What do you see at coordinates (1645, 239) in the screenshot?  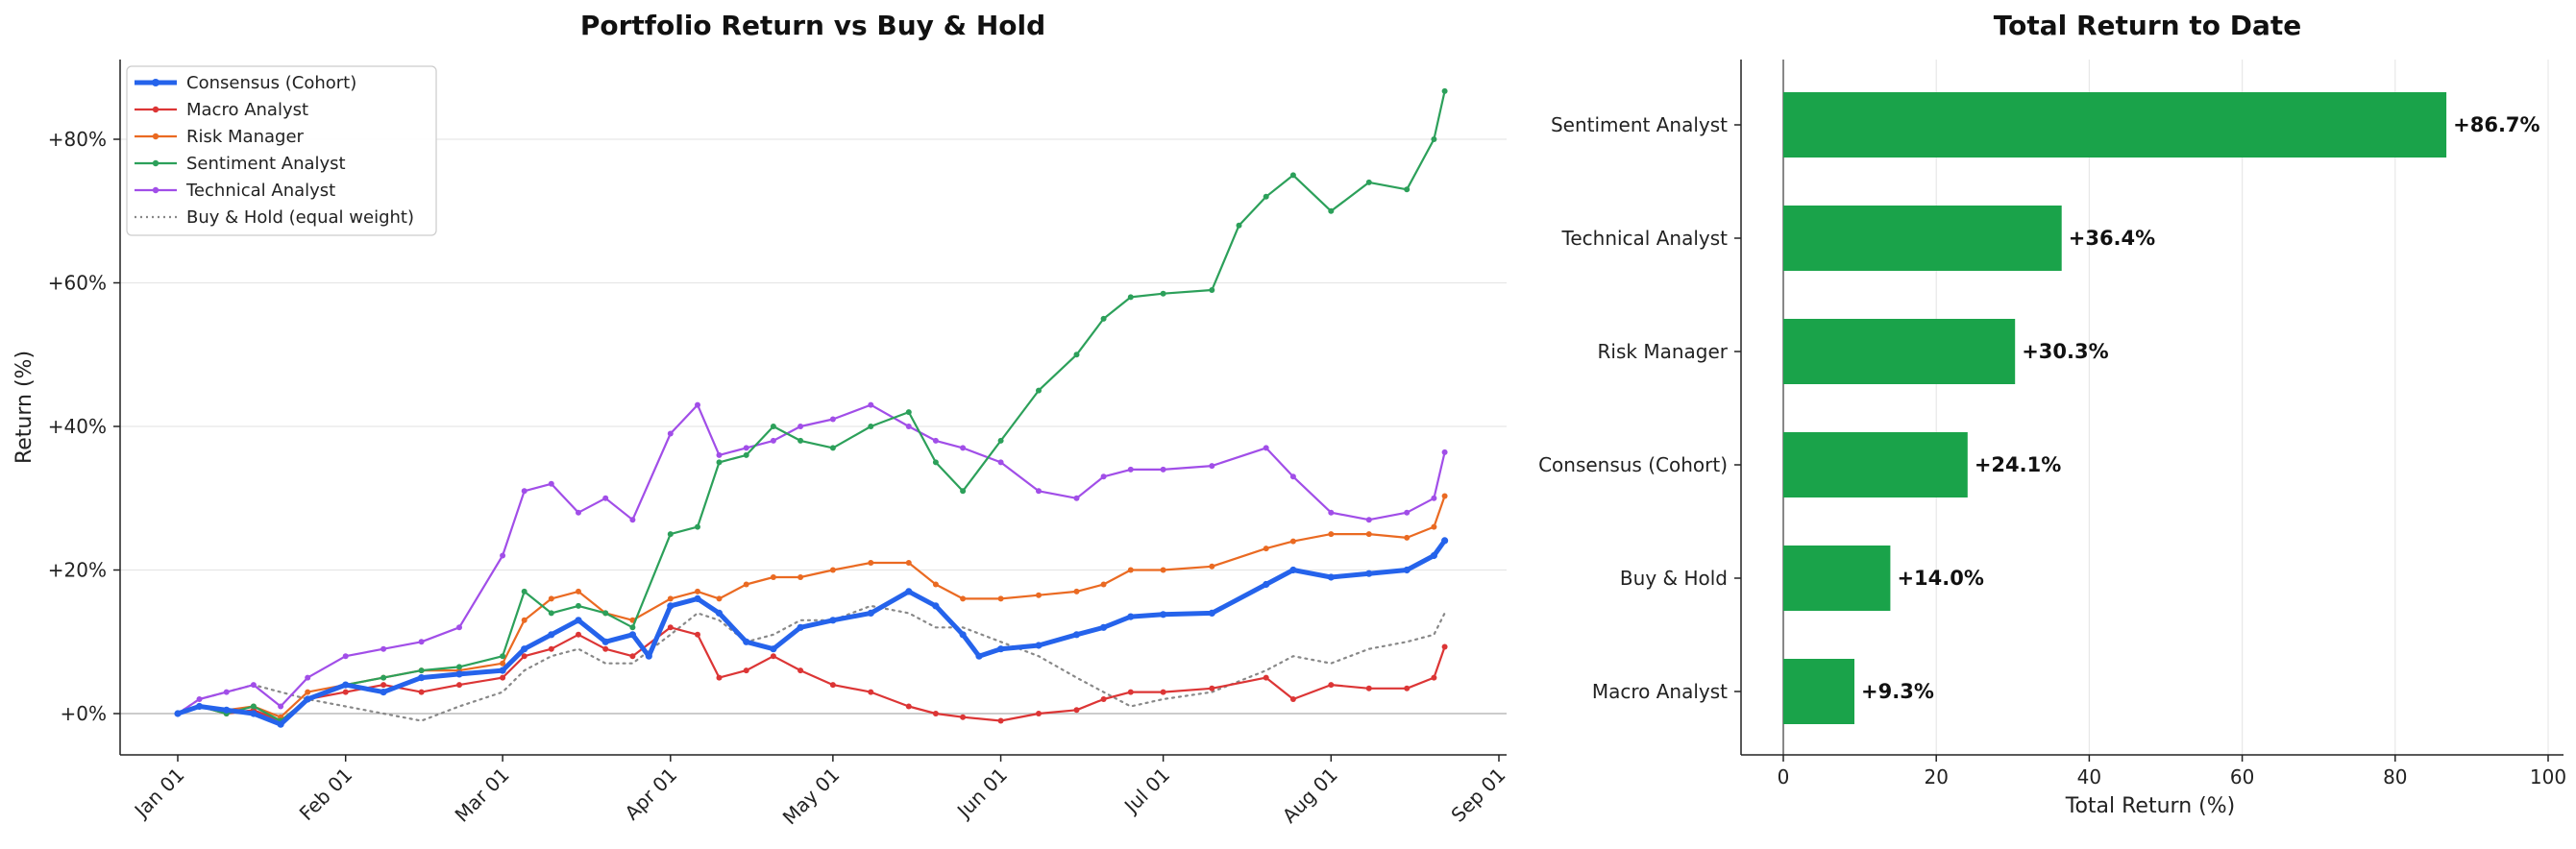 I see `bar-category-label: Technical Analyst` at bounding box center [1645, 239].